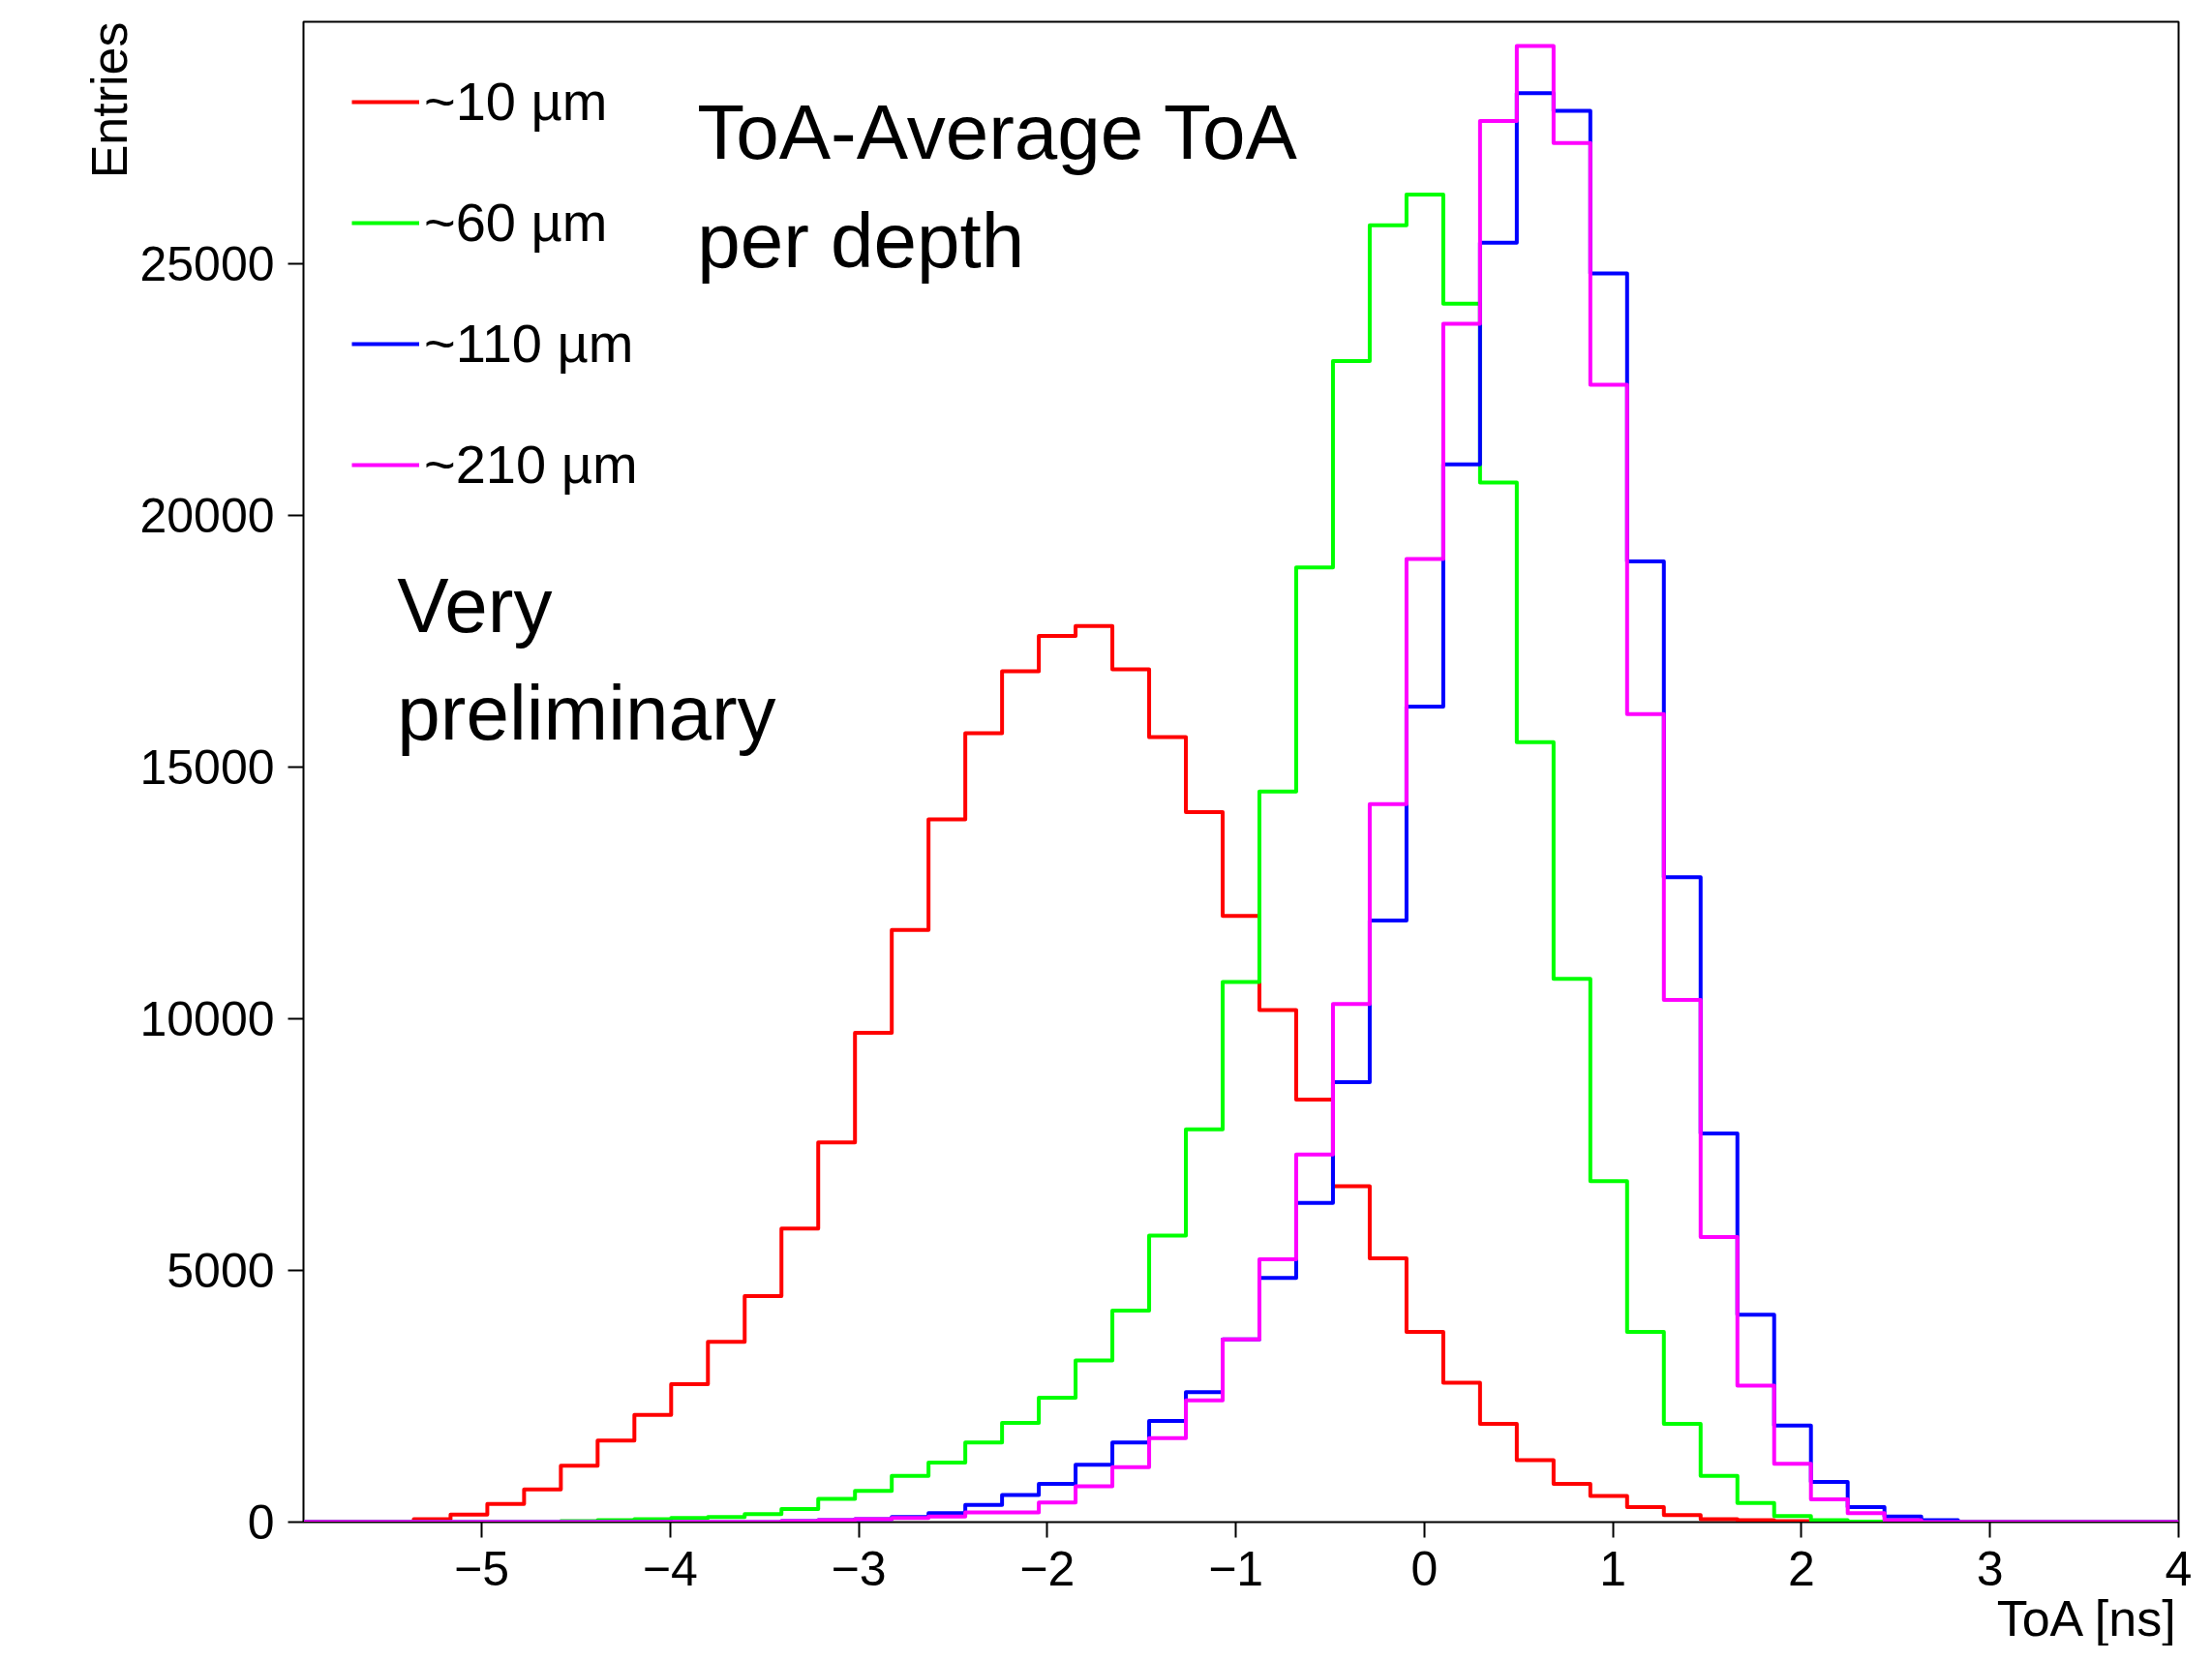 The image size is (2212, 1661). Describe the element at coordinates (207, 767) in the screenshot. I see `y-tick-label: 15000` at that location.